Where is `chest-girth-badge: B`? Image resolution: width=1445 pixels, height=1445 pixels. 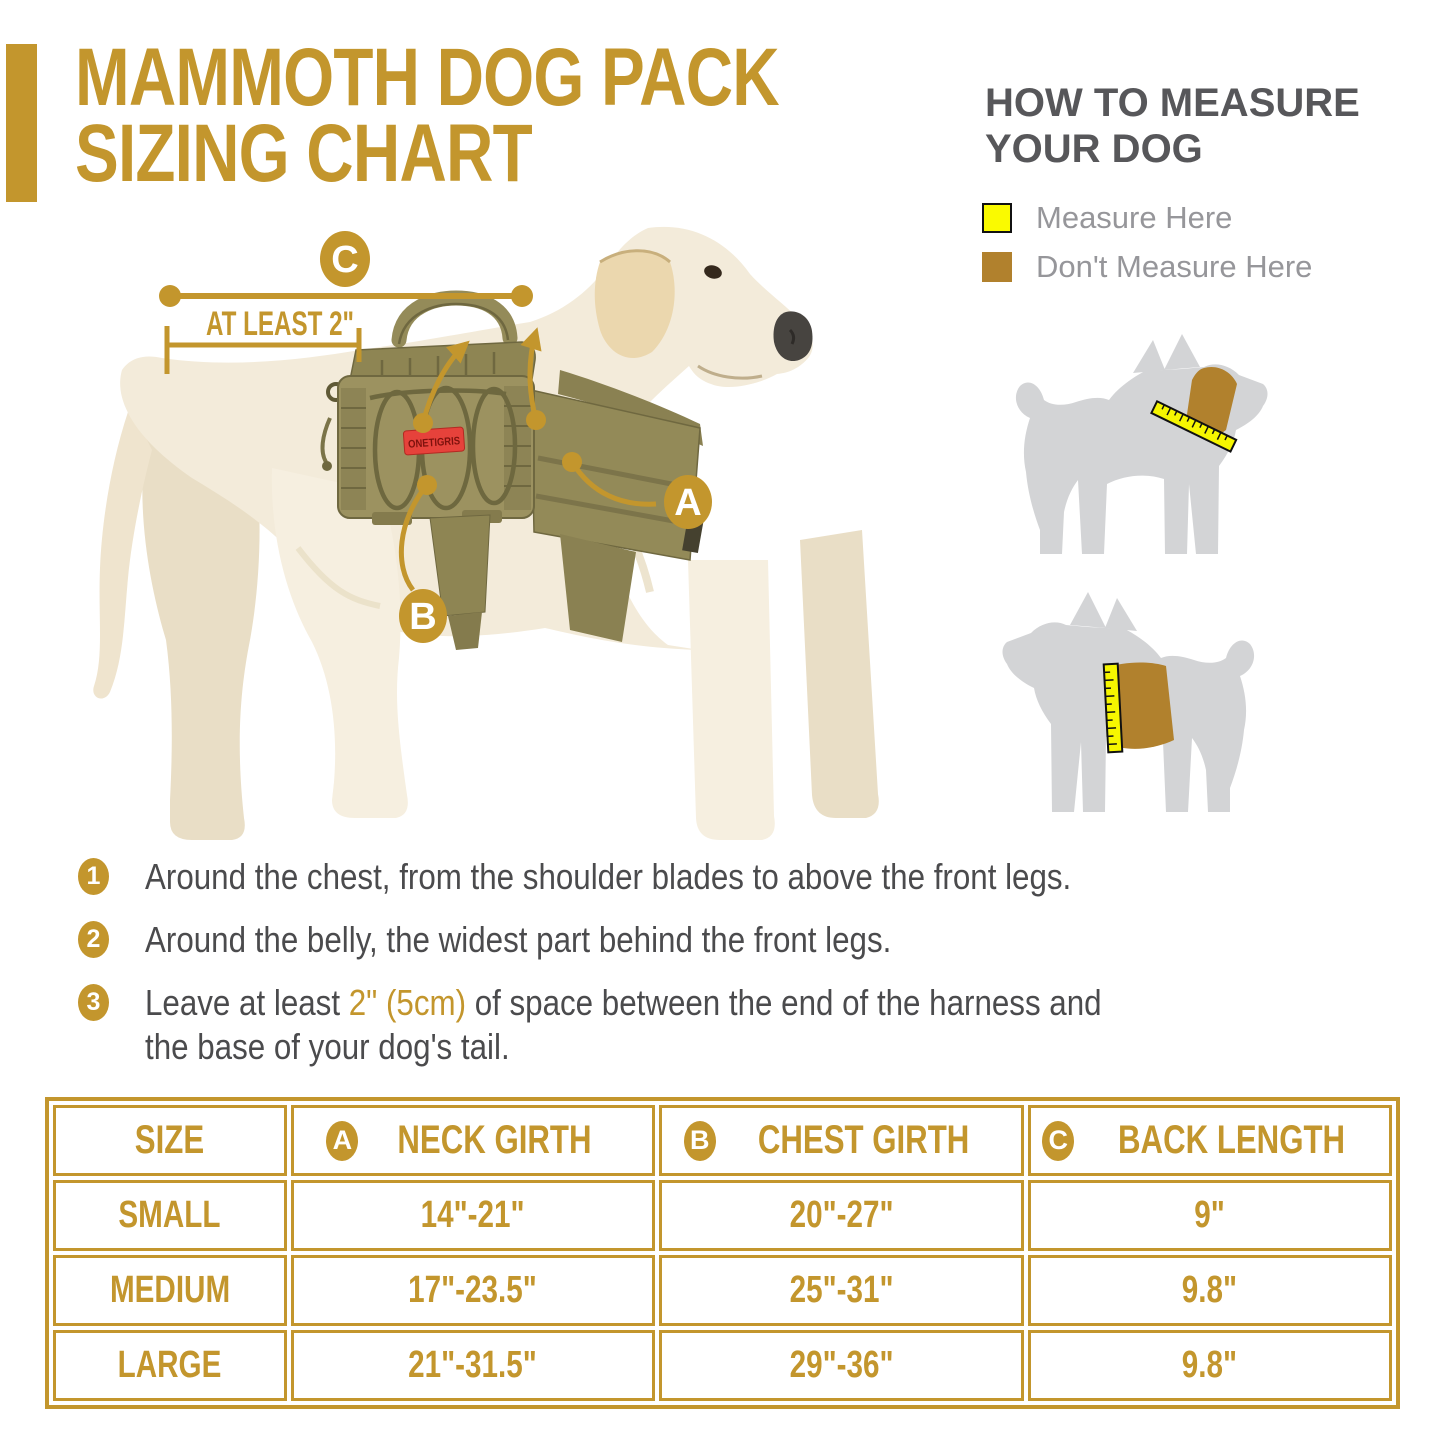 chest-girth-badge: B is located at coordinates (699, 1140).